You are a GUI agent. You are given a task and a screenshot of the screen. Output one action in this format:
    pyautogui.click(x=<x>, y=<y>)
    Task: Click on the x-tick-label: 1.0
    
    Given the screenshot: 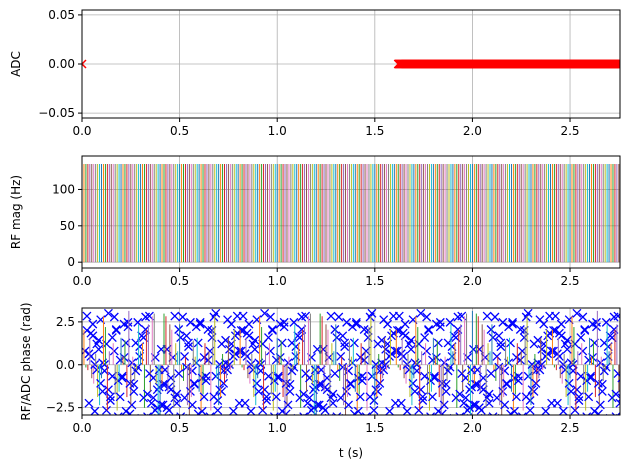 What is the action you would take?
    pyautogui.click(x=277, y=281)
    